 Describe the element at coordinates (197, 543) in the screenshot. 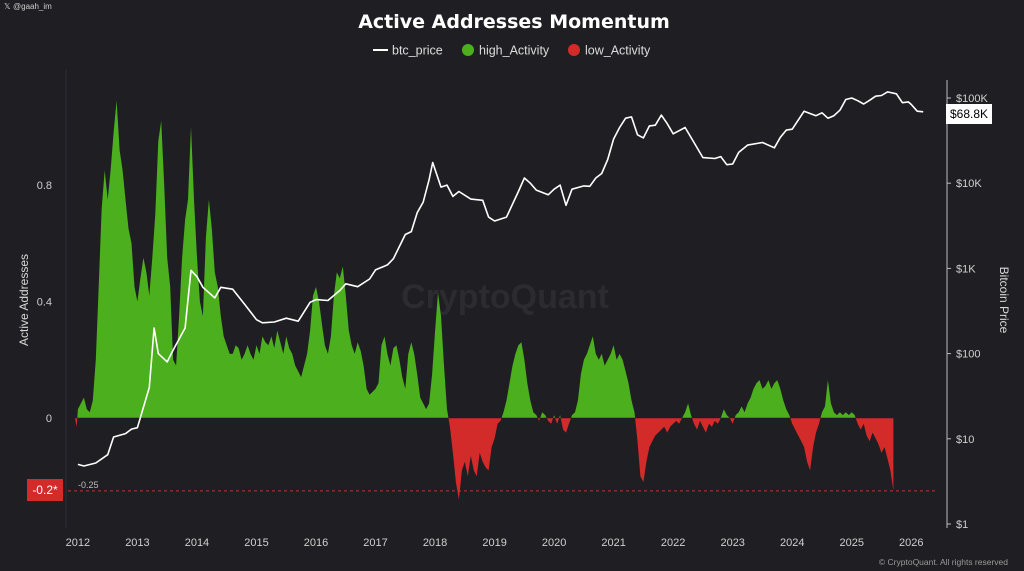

I see `x-tick-label: 2014` at that location.